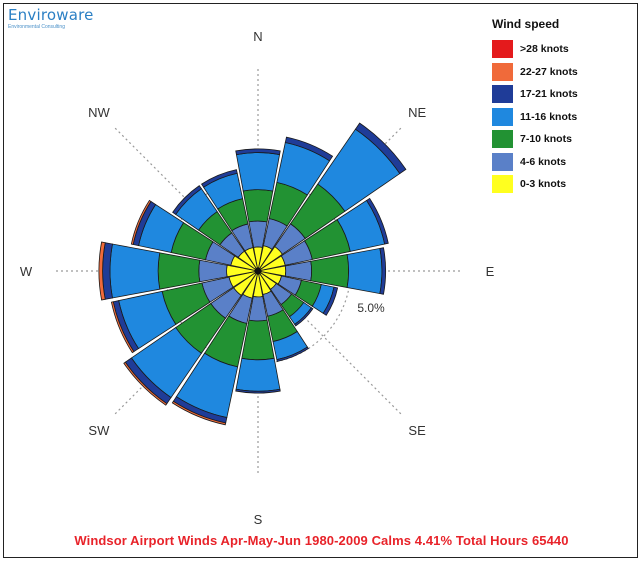 This screenshot has width=643, height=563. I want to click on logo-subtitle: Environmental Consulting, so click(36, 27).